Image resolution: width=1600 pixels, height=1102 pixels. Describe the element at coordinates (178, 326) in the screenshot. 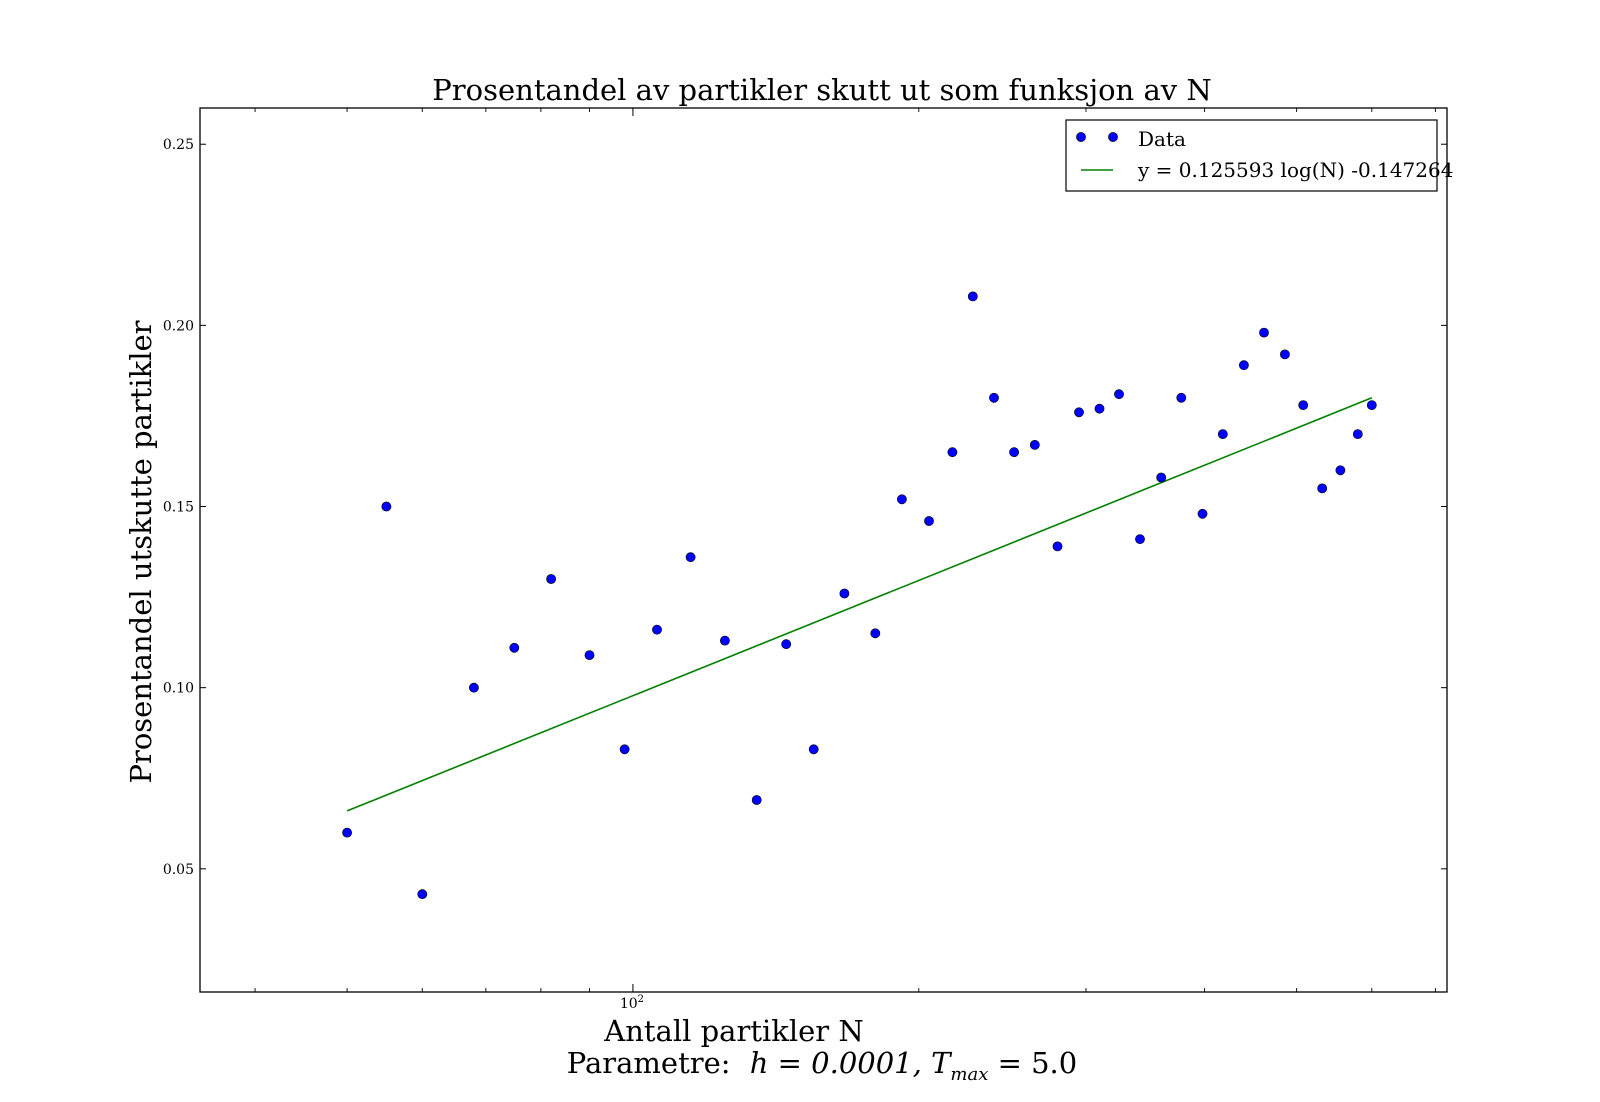

I see `y-tick-label-4: 0.20` at that location.